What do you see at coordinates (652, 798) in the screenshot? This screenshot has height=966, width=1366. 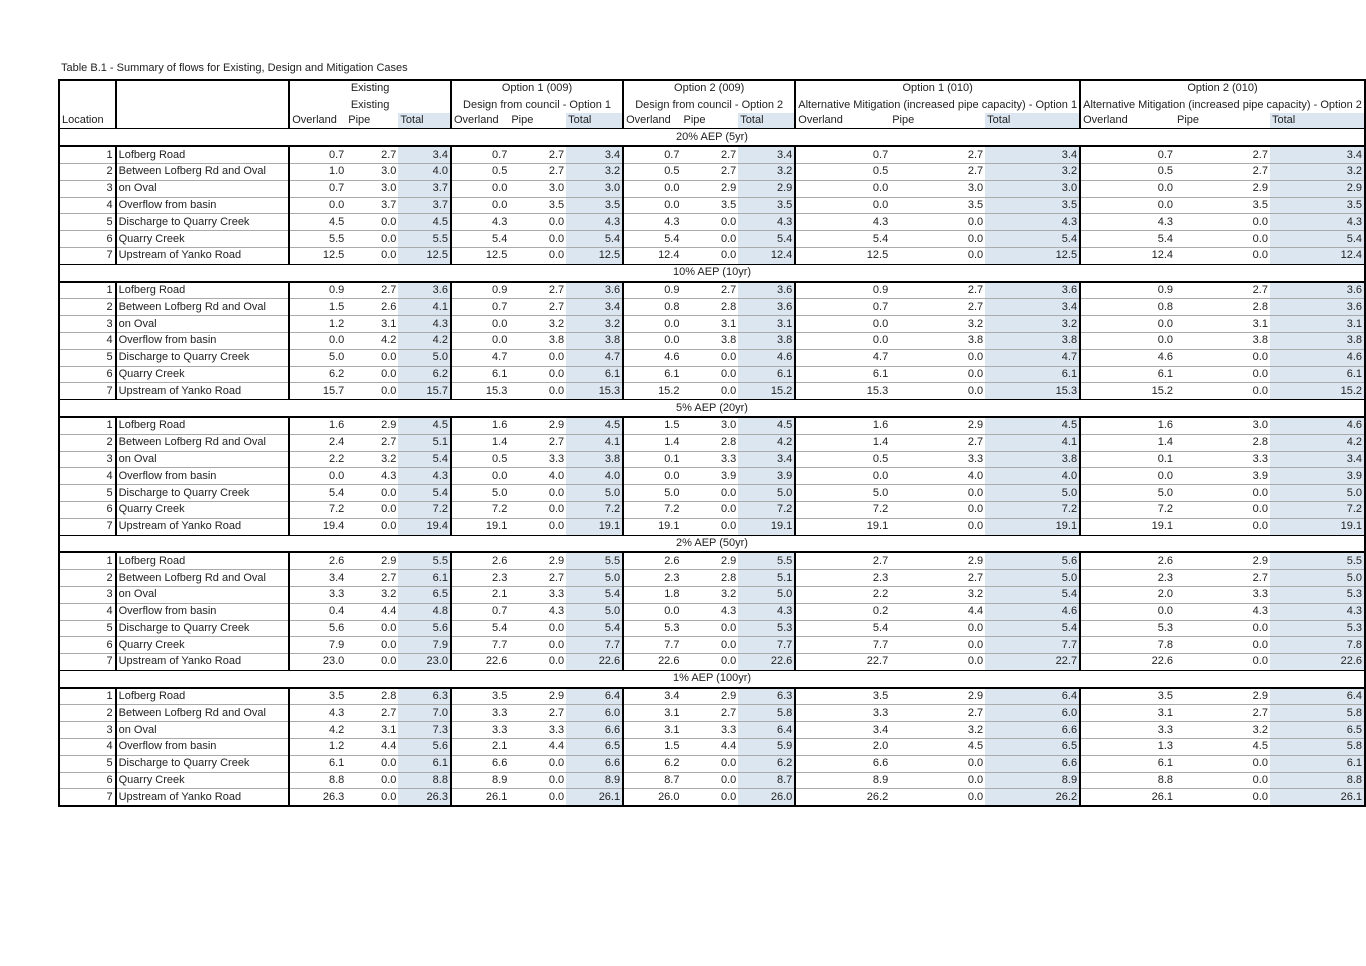 I see `overland-value: 26.0` at bounding box center [652, 798].